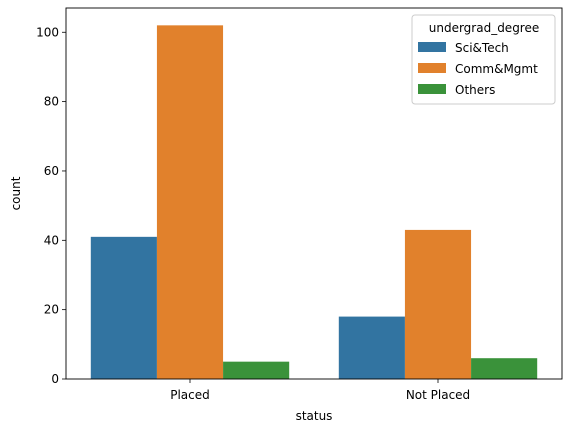  I want to click on x-axis-label: status, so click(314, 416).